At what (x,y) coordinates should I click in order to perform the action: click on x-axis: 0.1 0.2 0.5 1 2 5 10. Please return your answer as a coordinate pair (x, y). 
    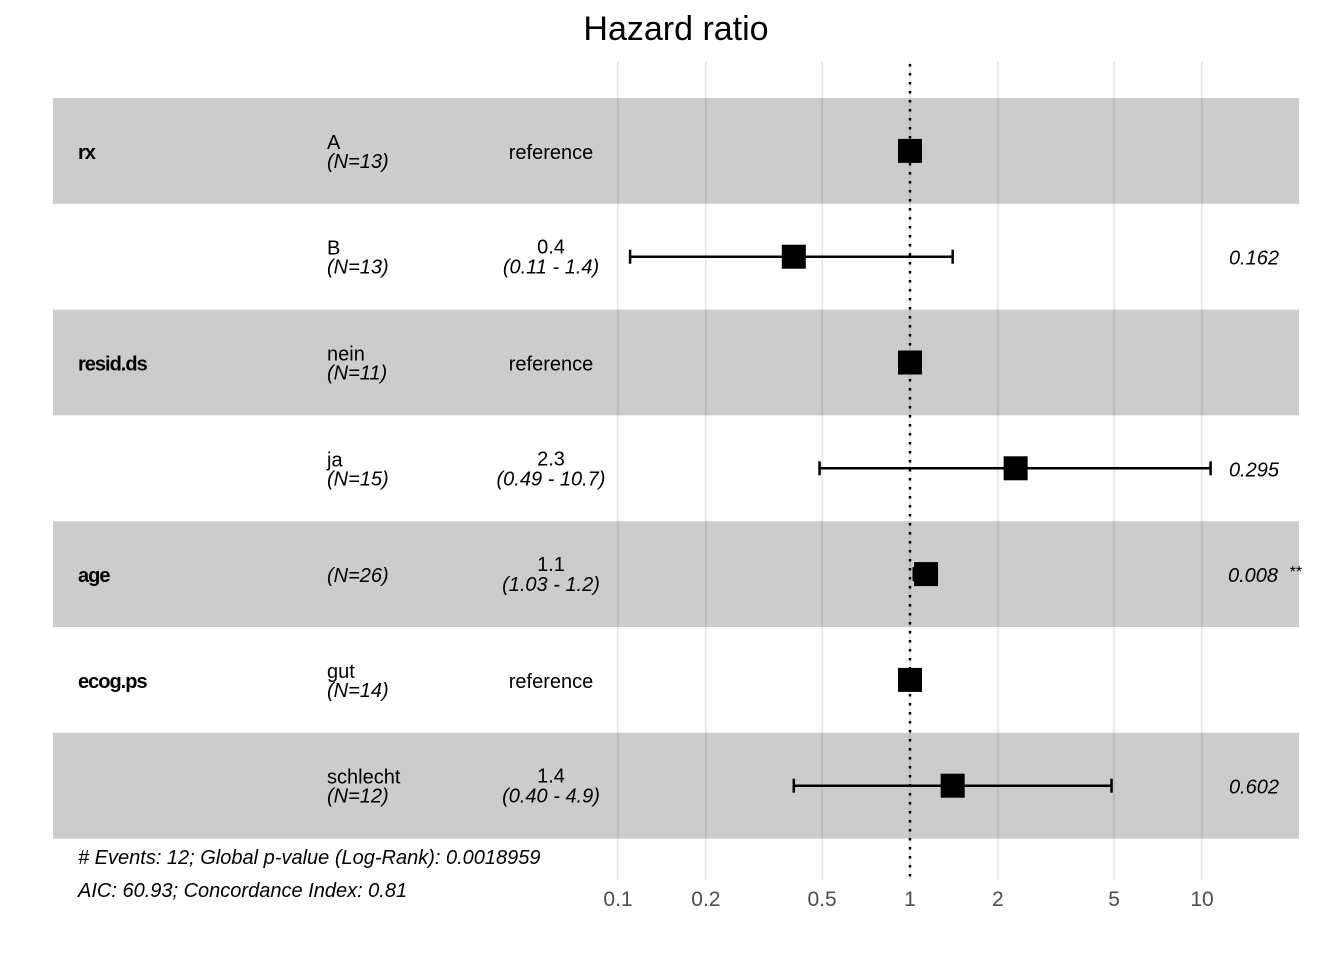
    Looking at the image, I should click on (908, 899).